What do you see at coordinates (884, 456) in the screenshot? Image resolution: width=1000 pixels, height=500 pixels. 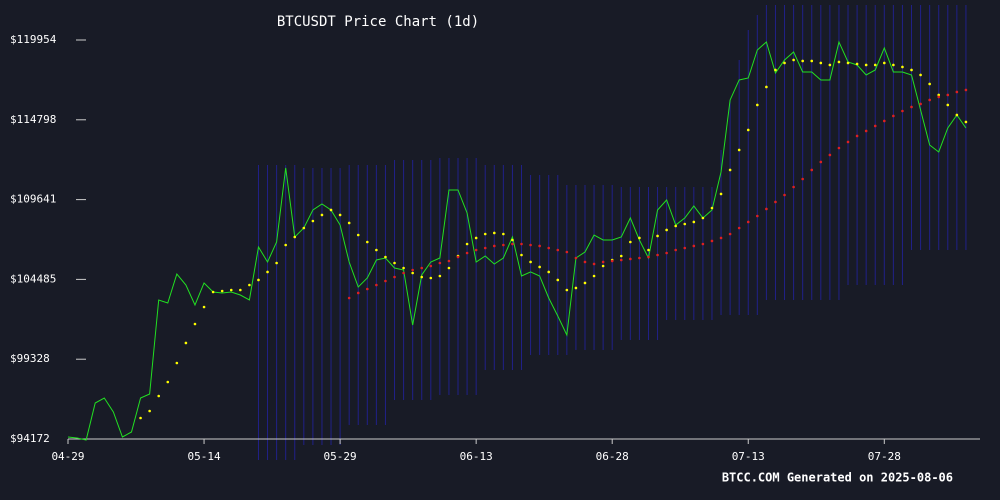 I see `x-tick-label: 07-28` at bounding box center [884, 456].